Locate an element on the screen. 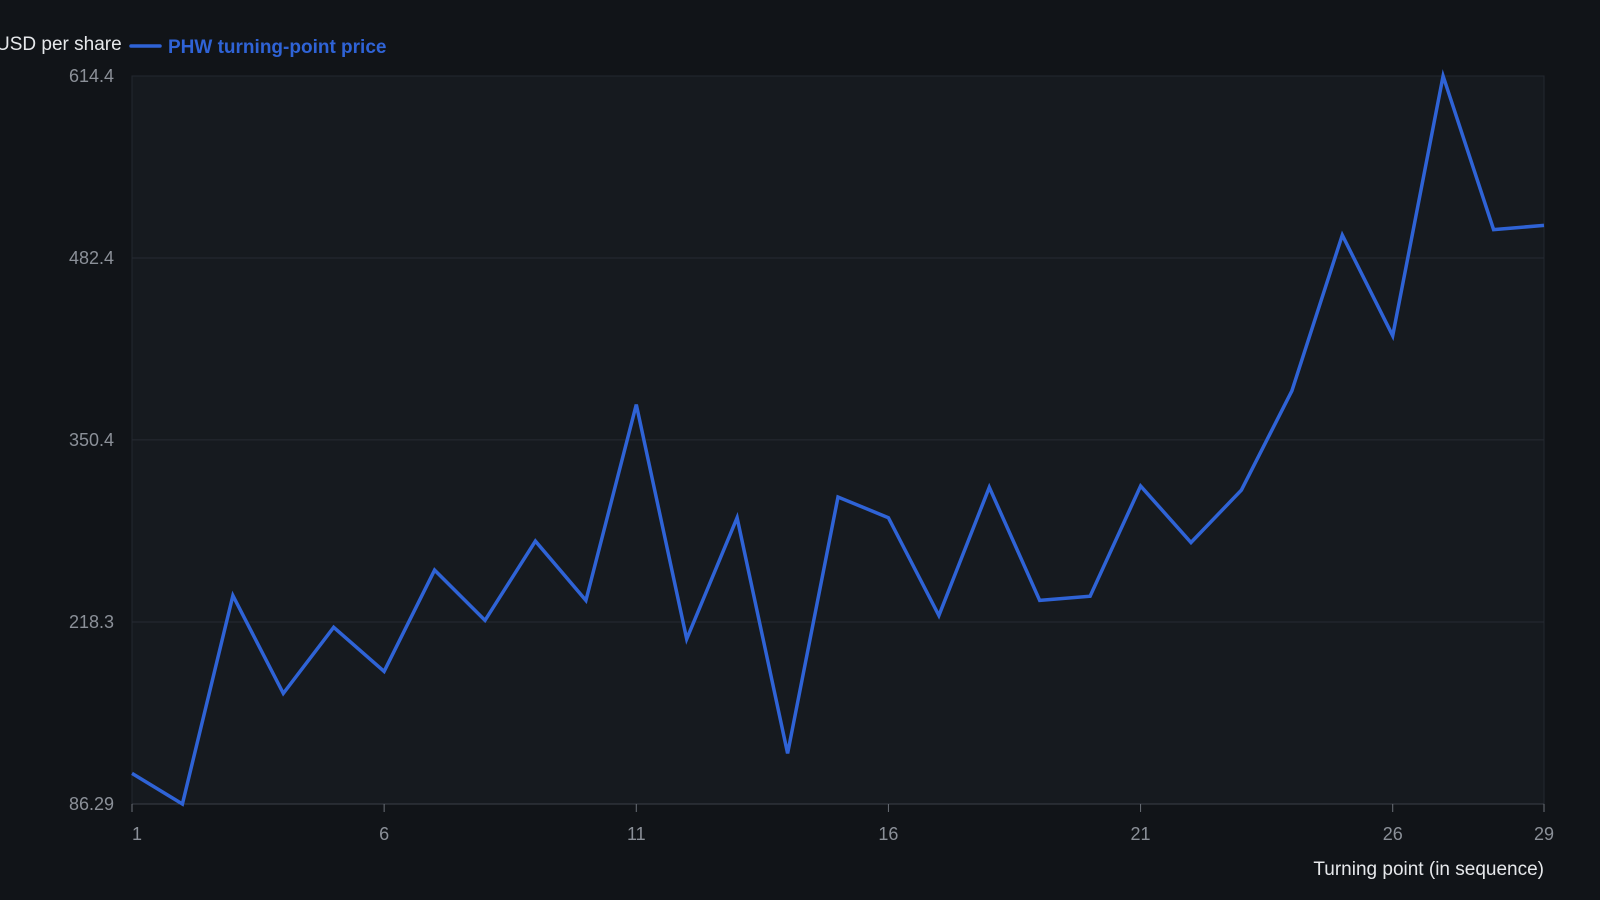 The height and width of the screenshot is (900, 1600). x-tick-label: 16 is located at coordinates (888, 834).